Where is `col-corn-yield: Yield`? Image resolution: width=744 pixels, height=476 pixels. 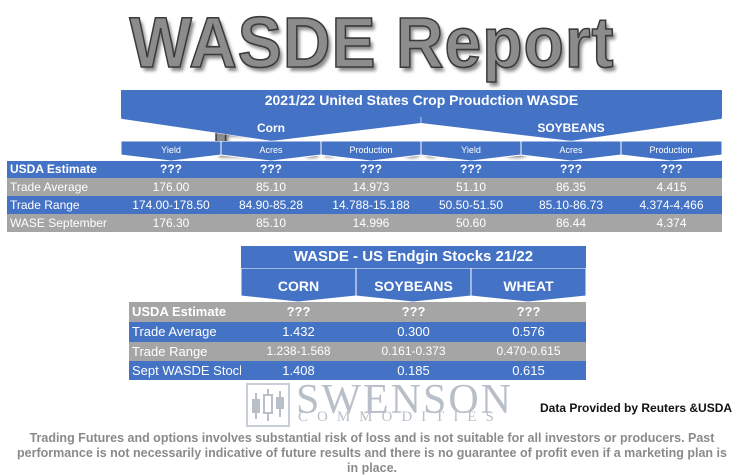
col-corn-yield: Yield is located at coordinates (171, 150).